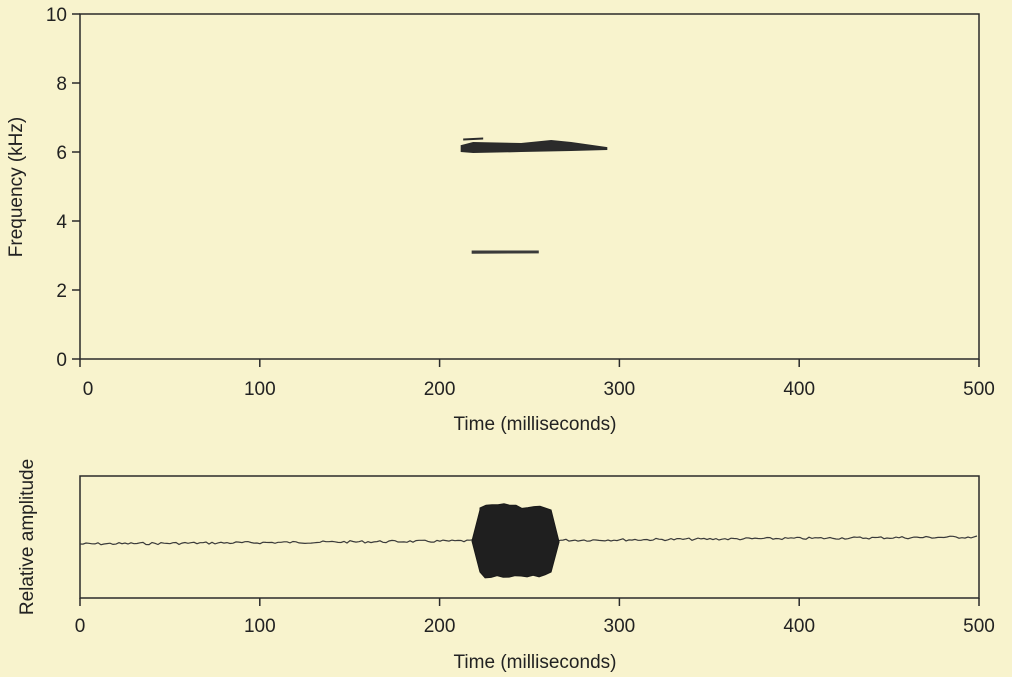 The height and width of the screenshot is (677, 1012). What do you see at coordinates (56, 15) in the screenshot?
I see `spectrogram-y-tick-label: 10` at bounding box center [56, 15].